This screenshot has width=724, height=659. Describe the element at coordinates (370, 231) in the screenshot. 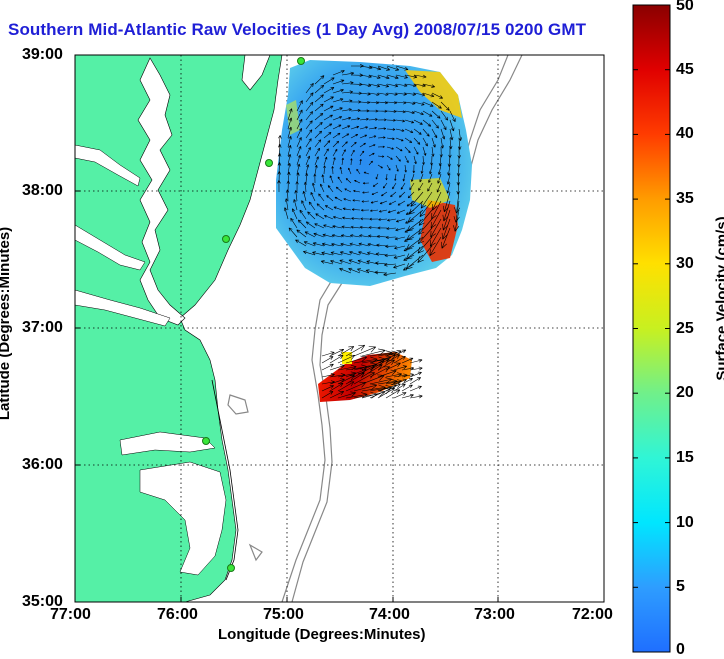

I see `velocity-vectors` at that location.